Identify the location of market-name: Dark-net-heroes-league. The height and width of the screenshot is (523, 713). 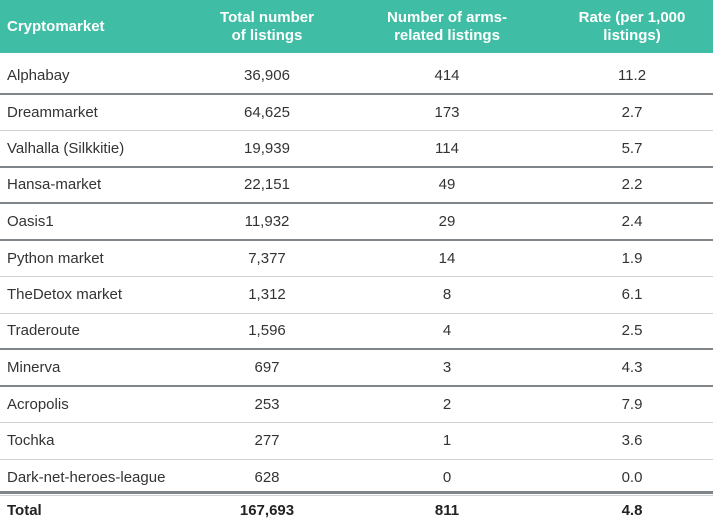
(86, 477).